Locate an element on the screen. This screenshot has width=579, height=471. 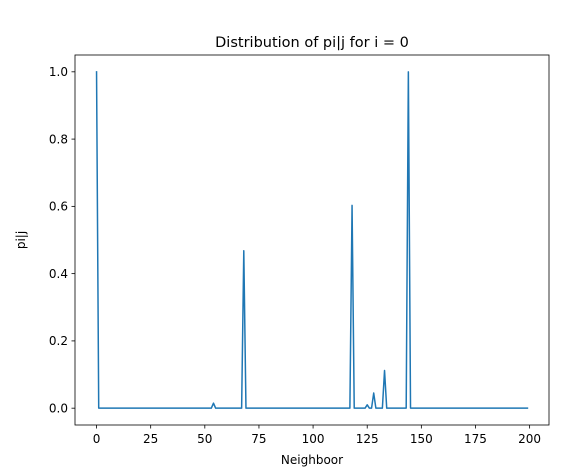
x-tick-label: 200 is located at coordinates (529, 439).